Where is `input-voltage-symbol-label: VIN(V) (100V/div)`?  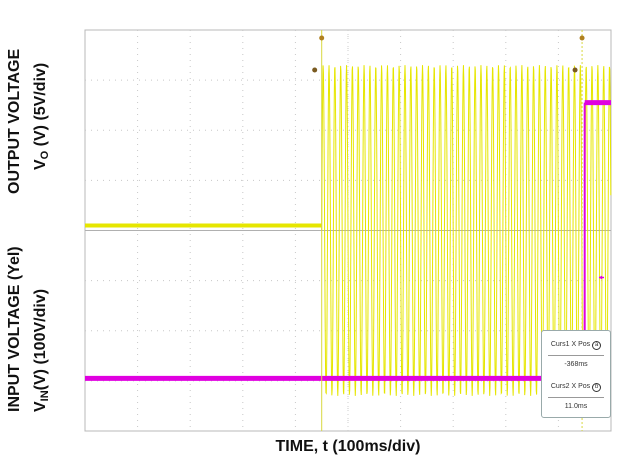
input-voltage-symbol-label: VIN(V) (100V/div) is located at coordinates (41, 350).